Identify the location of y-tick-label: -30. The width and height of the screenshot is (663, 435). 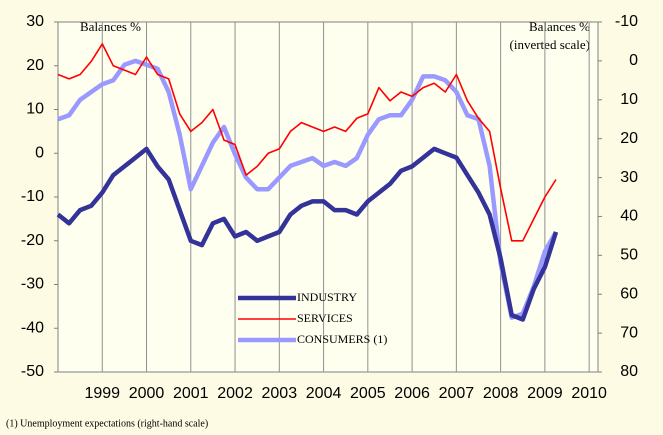
(32, 284).